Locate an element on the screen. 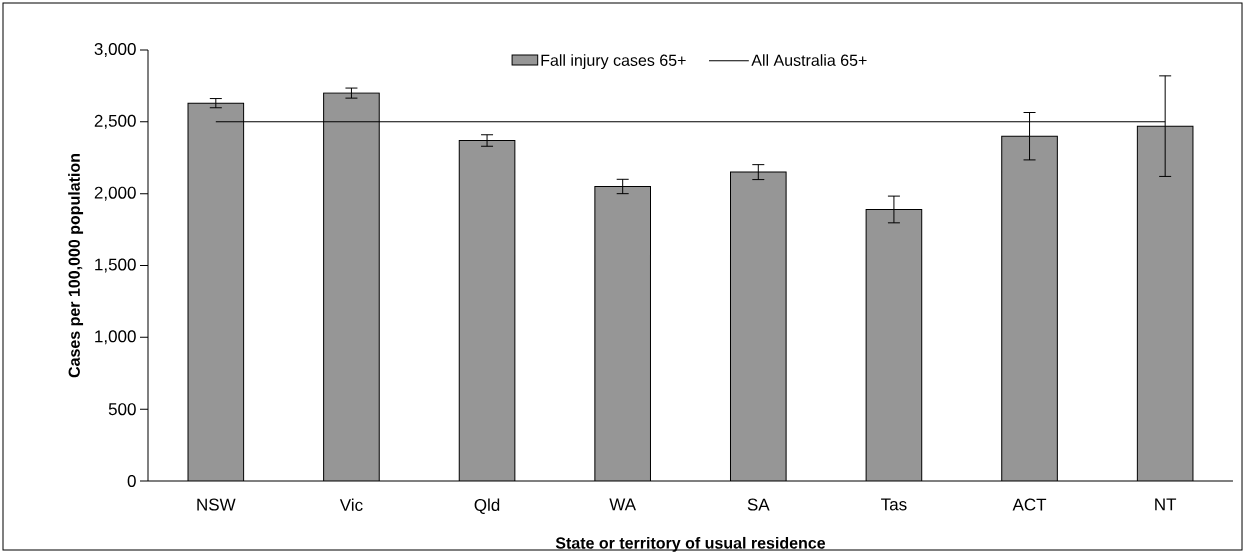 Image resolution: width=1245 pixels, height=555 pixels. legend-label: Fall injury cases 65+ is located at coordinates (613, 62).